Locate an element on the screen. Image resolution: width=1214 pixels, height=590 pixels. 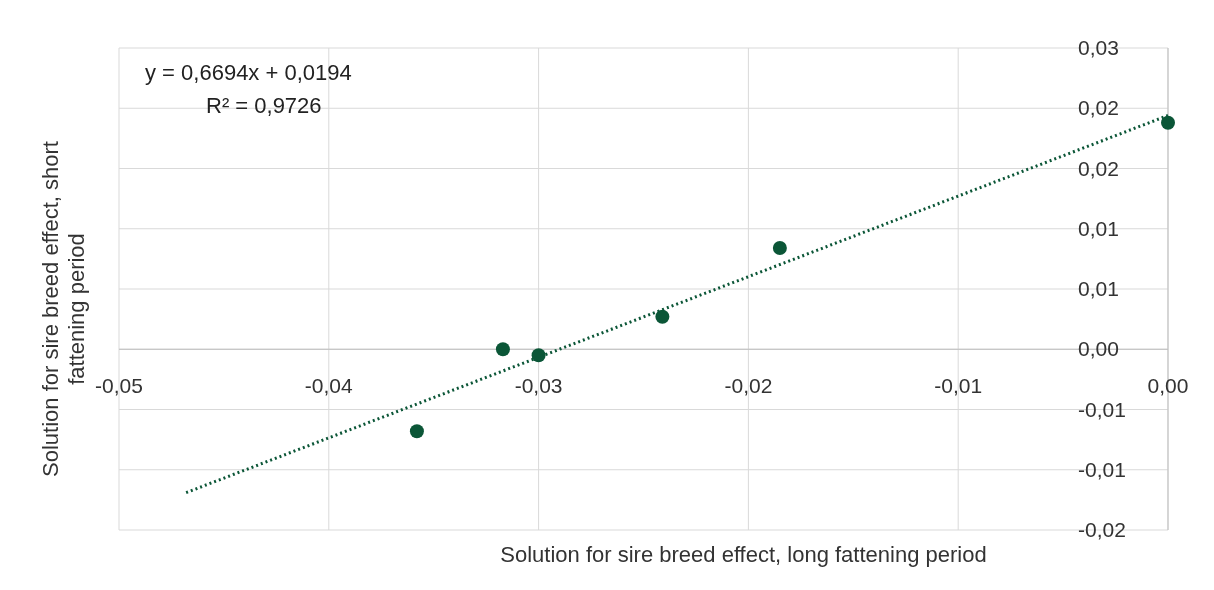
y-axis-title: Solution for sire breed effect, short fattening period is located at coordinates (63, 309).